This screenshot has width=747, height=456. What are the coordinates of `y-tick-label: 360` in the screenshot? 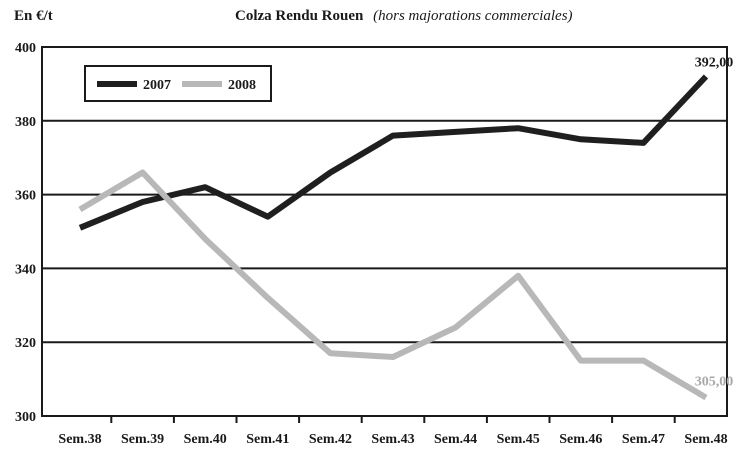 It's located at (25, 196).